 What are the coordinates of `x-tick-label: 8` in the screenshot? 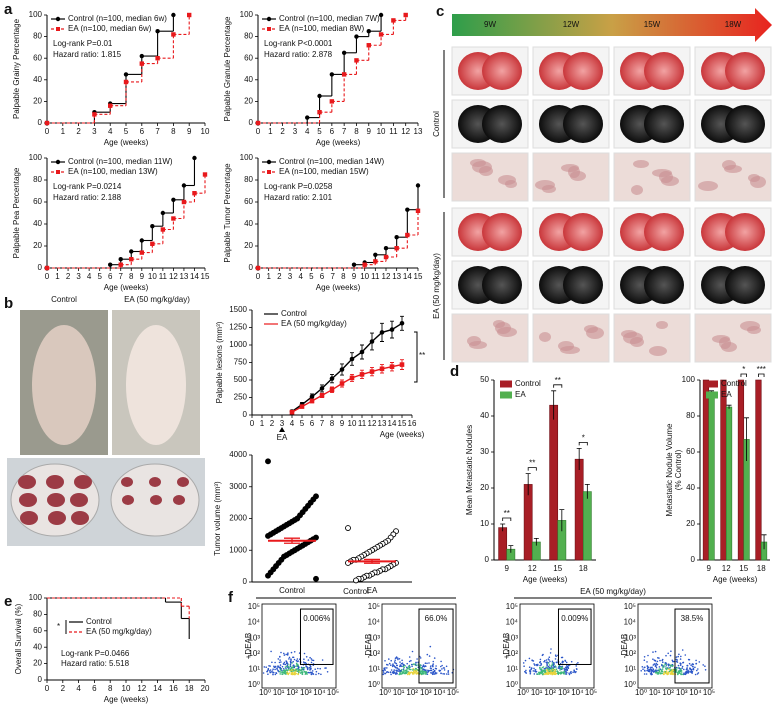 It's located at (332, 423).